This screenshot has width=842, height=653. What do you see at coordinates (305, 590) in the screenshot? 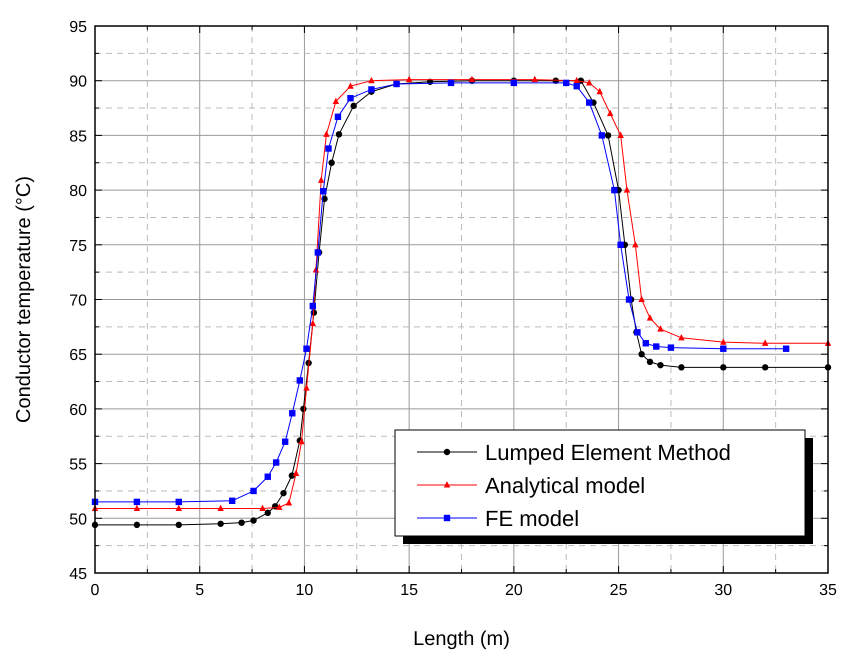
I see `x-tick-label: 10` at bounding box center [305, 590].